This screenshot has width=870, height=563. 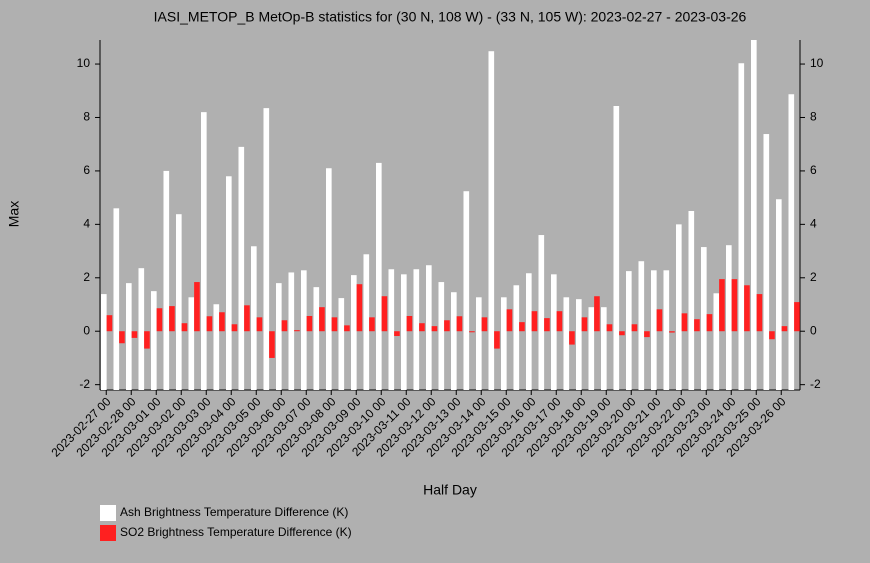 What do you see at coordinates (813, 224) in the screenshot?
I see `y2-tick-label: 4` at bounding box center [813, 224].